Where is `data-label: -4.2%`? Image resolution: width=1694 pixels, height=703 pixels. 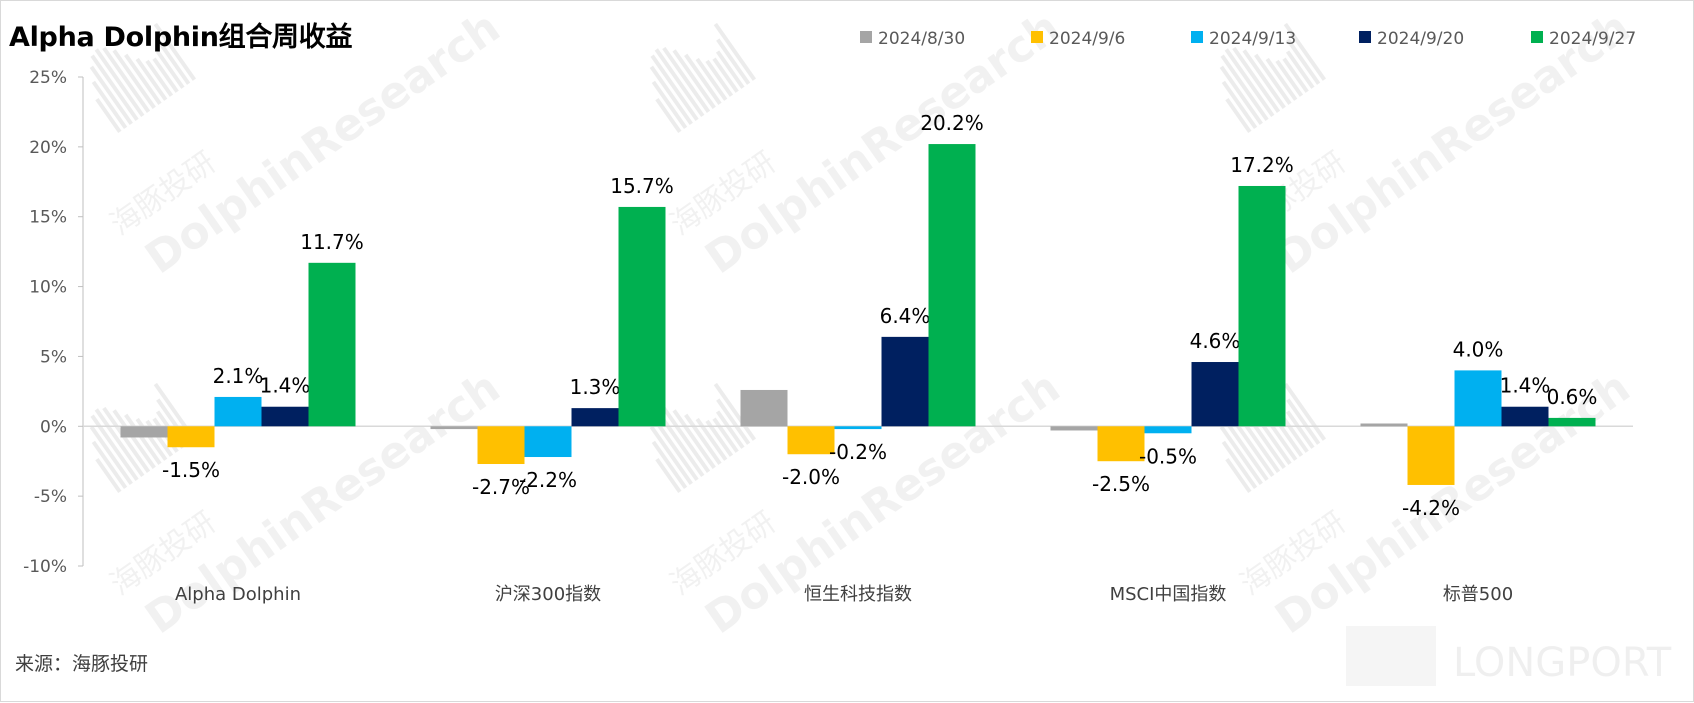
data-label: -4.2% is located at coordinates (1431, 508).